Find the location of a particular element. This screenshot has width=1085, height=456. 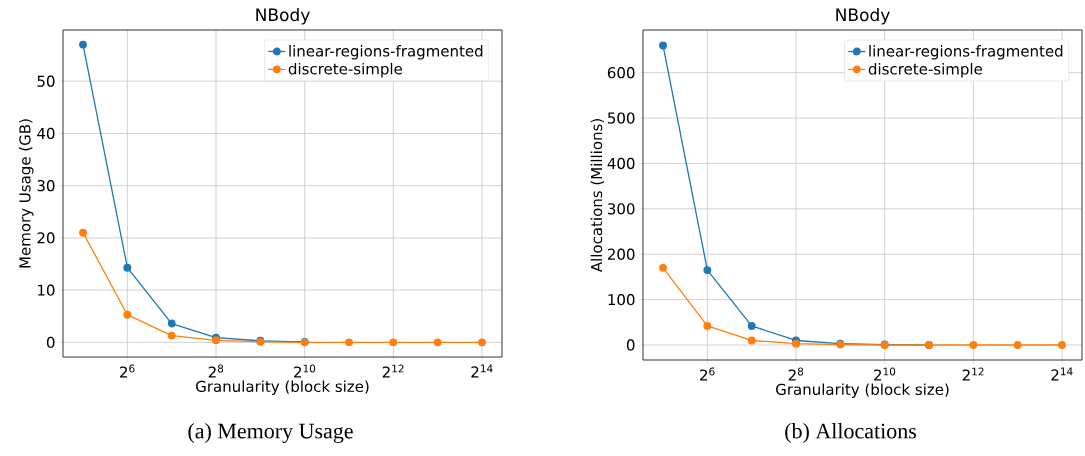

y-axis-title: Memory Usage (GB) is located at coordinates (26, 193).